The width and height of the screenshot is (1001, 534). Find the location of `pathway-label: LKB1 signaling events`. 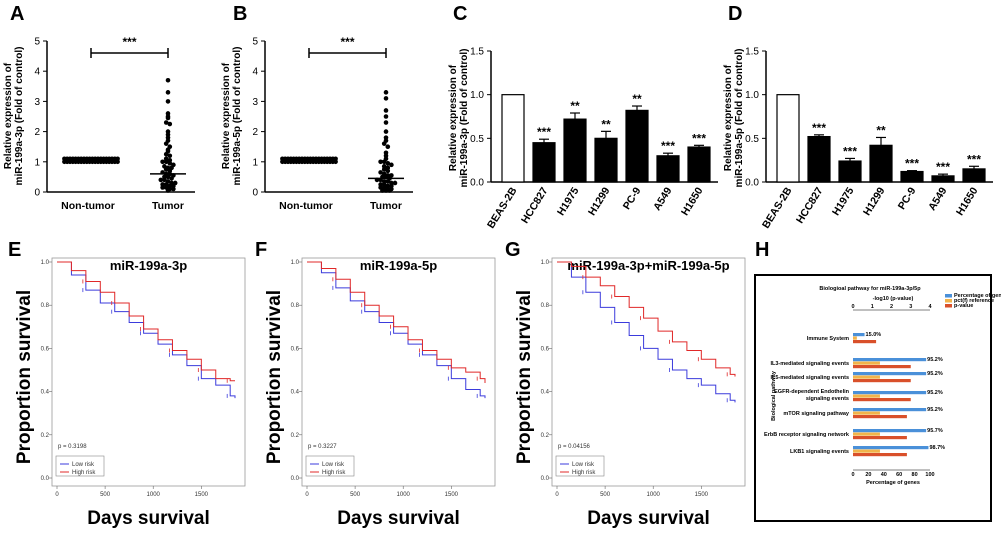

pathway-label: LKB1 signaling events is located at coordinates (819, 452).